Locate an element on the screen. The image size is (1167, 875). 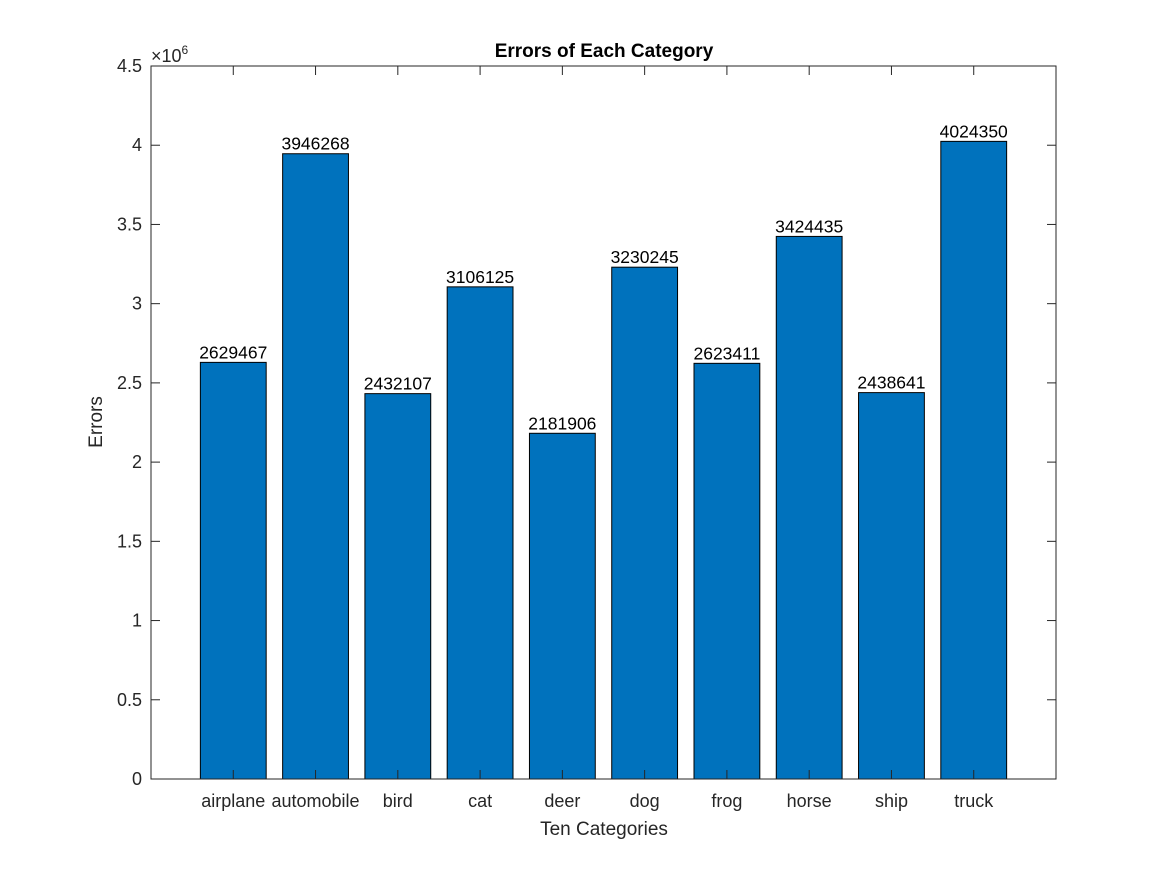
y-axis-label: Errors is located at coordinates (96, 422).